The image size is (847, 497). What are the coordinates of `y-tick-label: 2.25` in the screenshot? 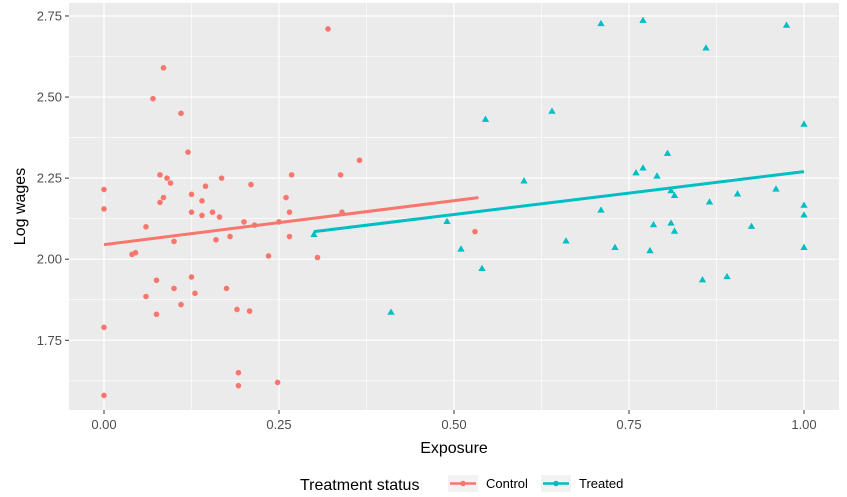 It's located at (49, 178).